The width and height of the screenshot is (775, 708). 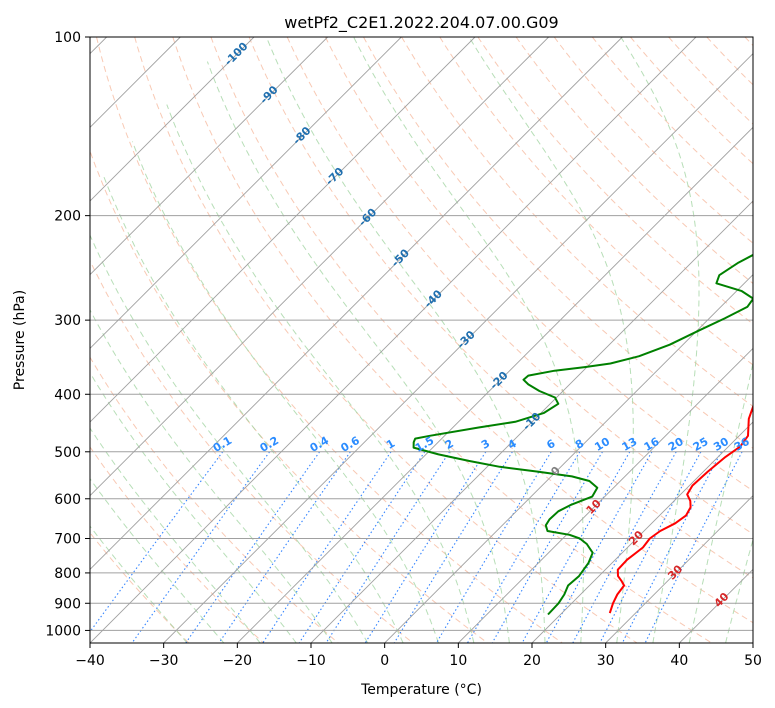 What do you see at coordinates (679, 661) in the screenshot?
I see `x-tick-label: 40` at bounding box center [679, 661].